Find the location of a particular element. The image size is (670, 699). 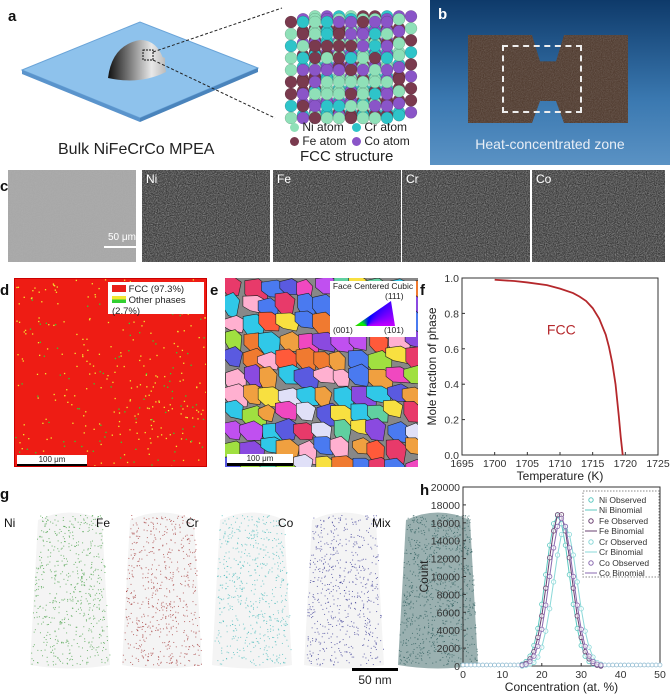

legend-label-binomial: Co Binomial is located at coordinates (622, 573).